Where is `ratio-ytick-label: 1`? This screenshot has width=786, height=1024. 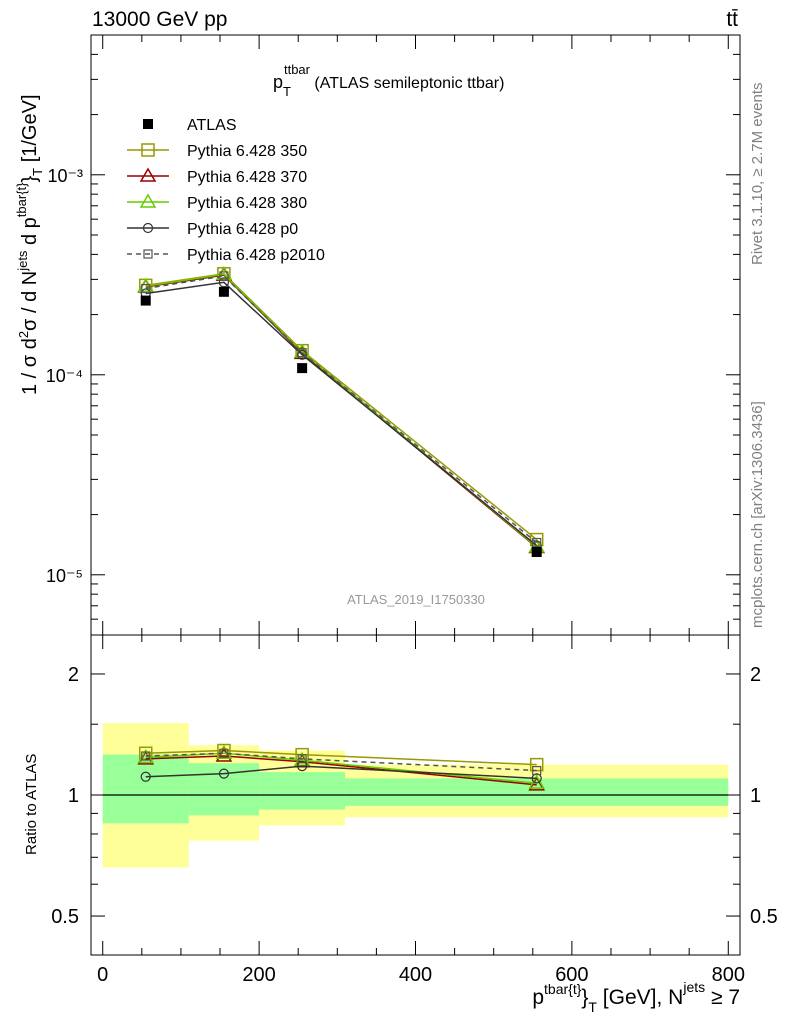
ratio-ytick-label: 1 is located at coordinates (73, 796).